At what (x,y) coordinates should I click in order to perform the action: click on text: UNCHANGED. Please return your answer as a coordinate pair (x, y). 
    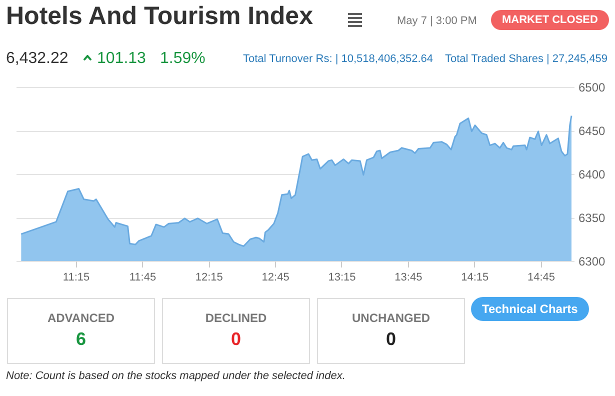
    Looking at the image, I should click on (391, 318).